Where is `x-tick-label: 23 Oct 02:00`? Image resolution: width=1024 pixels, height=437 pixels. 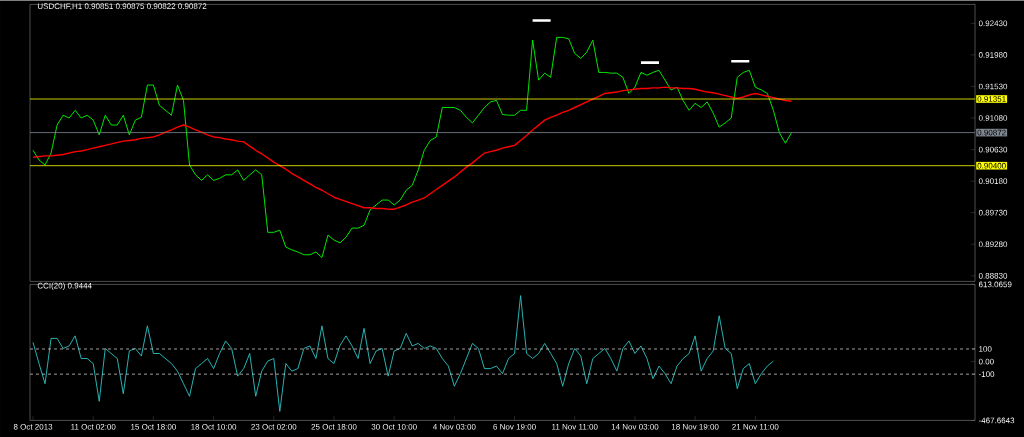
x-tick-label: 23 Oct 02:00 is located at coordinates (274, 426).